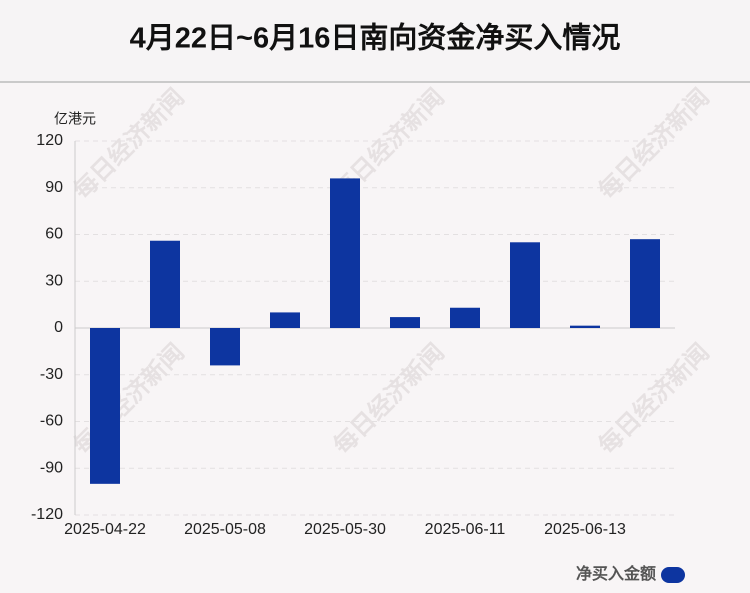  I want to click on y-tick-label: 30, so click(54, 280).